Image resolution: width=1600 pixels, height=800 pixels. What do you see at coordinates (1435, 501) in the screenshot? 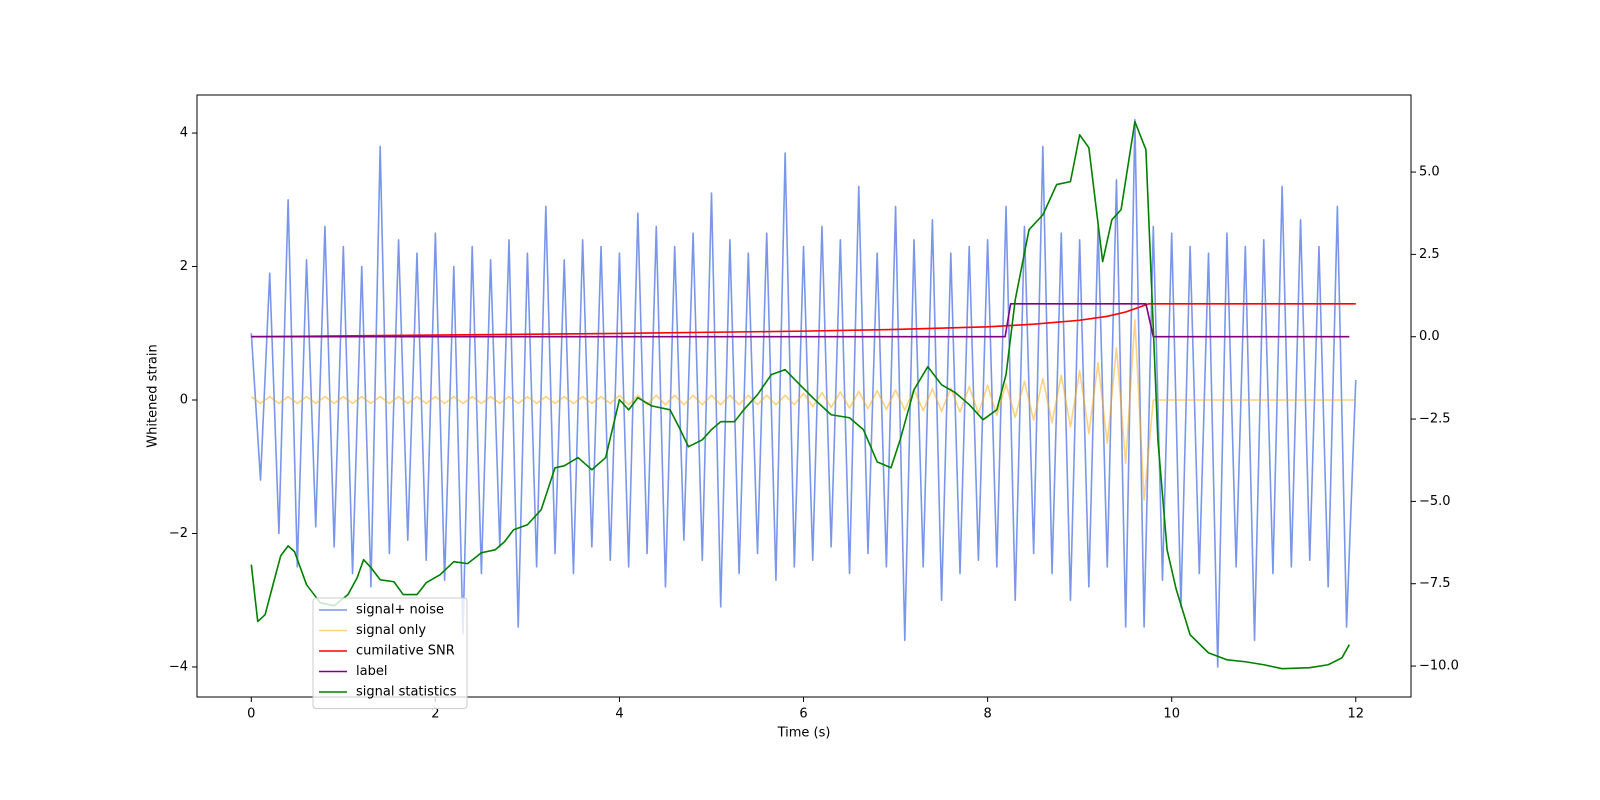
I see `y2-tick-label: −5.0` at bounding box center [1435, 501].